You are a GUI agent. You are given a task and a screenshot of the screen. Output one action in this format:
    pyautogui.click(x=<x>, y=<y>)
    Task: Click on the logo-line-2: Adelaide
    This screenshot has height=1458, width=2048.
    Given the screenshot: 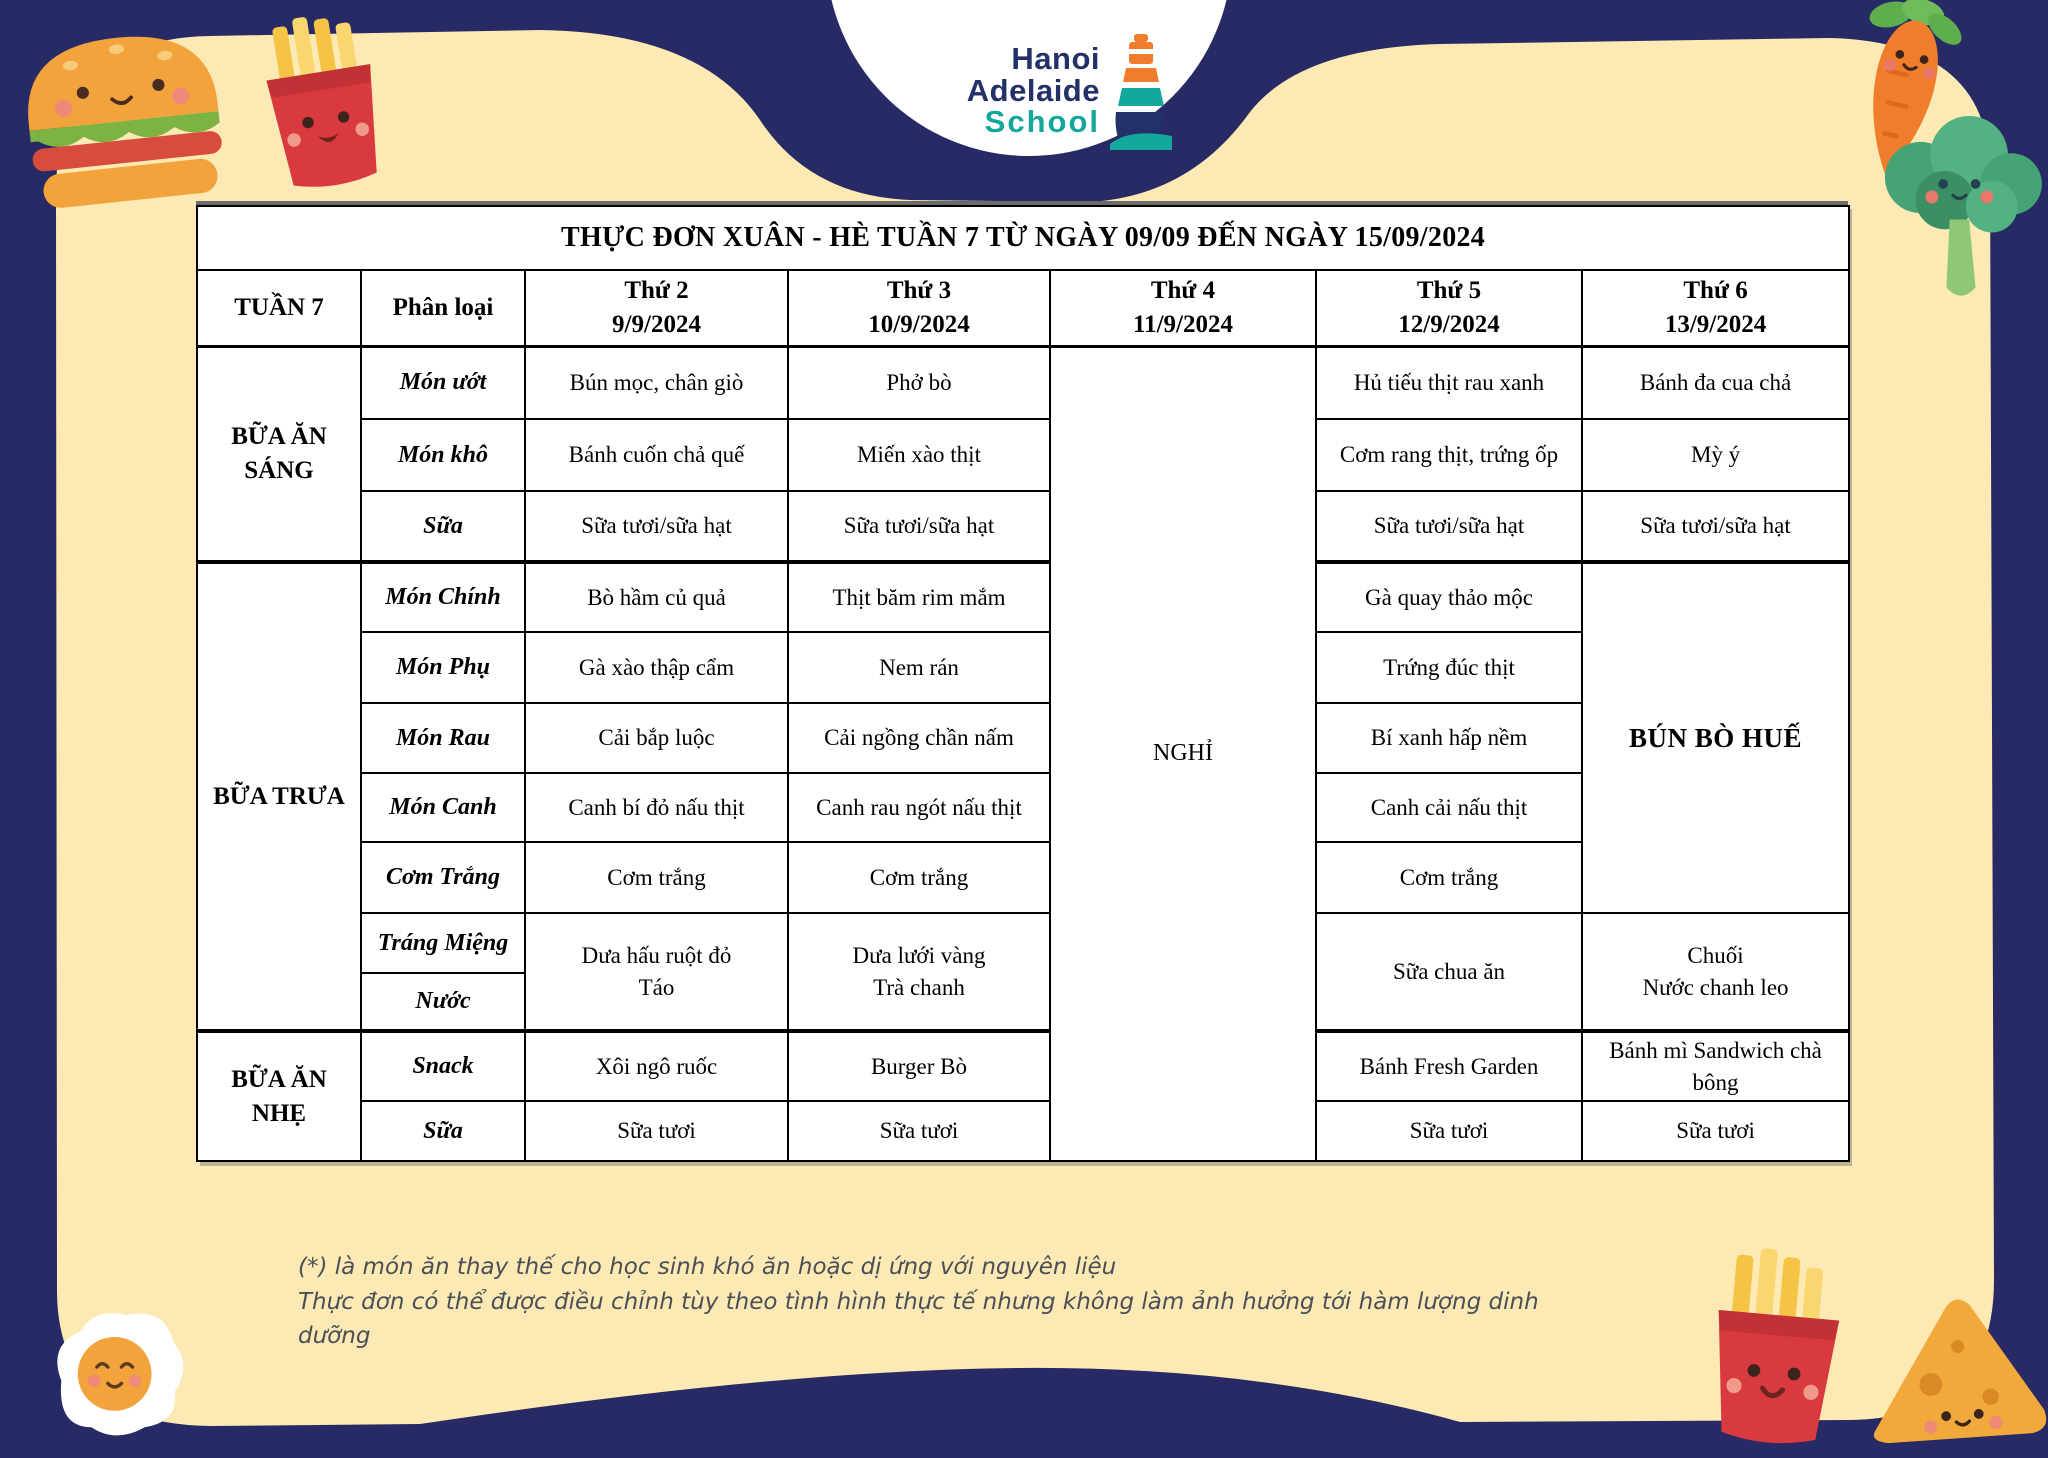 What is the action you would take?
    pyautogui.click(x=1033, y=90)
    